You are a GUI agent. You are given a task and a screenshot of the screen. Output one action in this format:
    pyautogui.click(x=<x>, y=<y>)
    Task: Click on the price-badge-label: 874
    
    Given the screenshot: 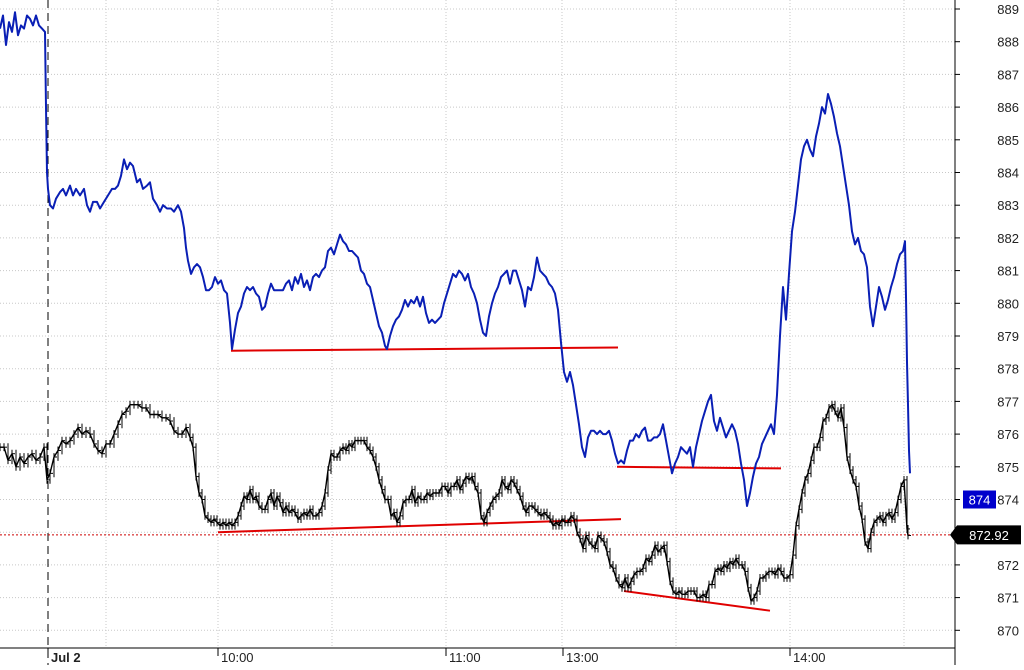 What is the action you would take?
    pyautogui.click(x=980, y=500)
    